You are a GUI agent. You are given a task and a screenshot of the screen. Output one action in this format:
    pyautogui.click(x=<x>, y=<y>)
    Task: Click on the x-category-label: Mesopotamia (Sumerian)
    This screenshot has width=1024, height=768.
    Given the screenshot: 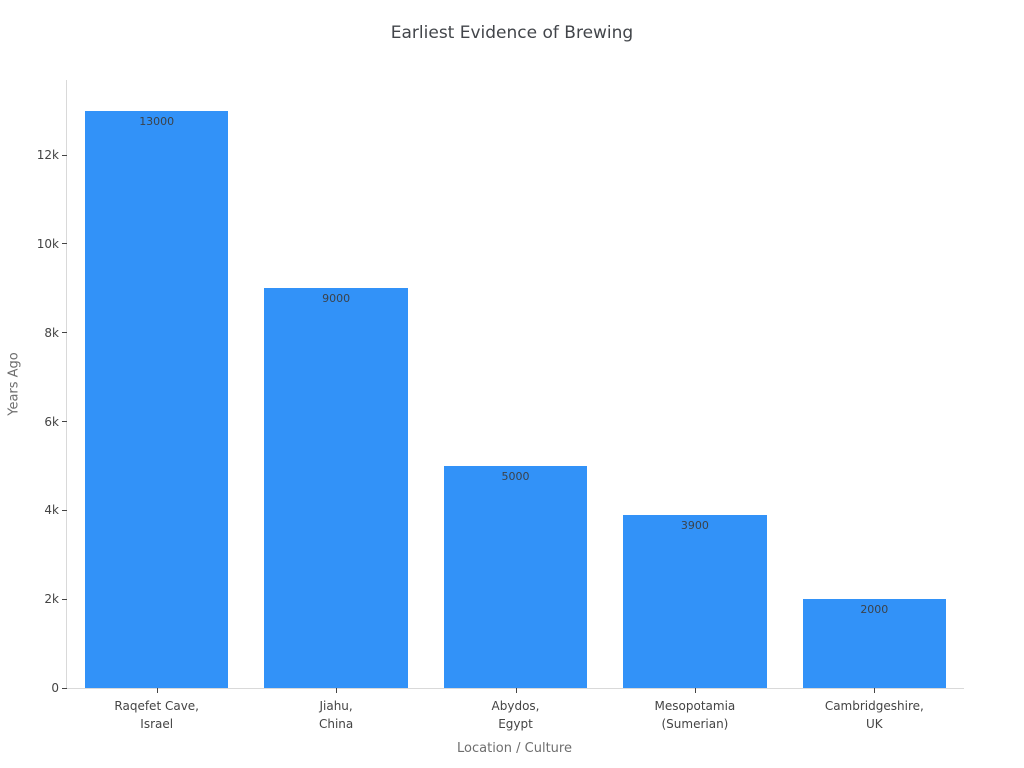 What is the action you would take?
    pyautogui.click(x=695, y=715)
    